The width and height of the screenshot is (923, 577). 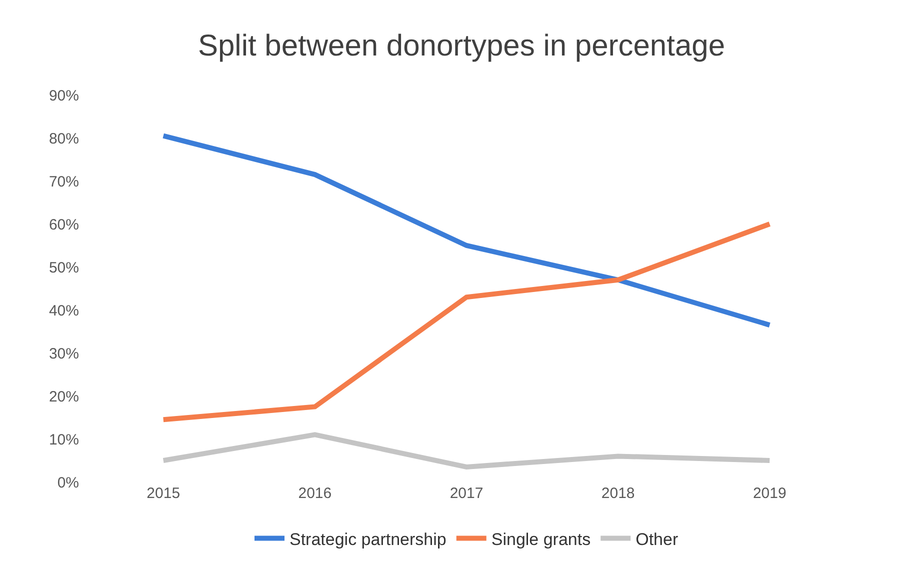 I want to click on y-tick-label: 60%, so click(x=63, y=225).